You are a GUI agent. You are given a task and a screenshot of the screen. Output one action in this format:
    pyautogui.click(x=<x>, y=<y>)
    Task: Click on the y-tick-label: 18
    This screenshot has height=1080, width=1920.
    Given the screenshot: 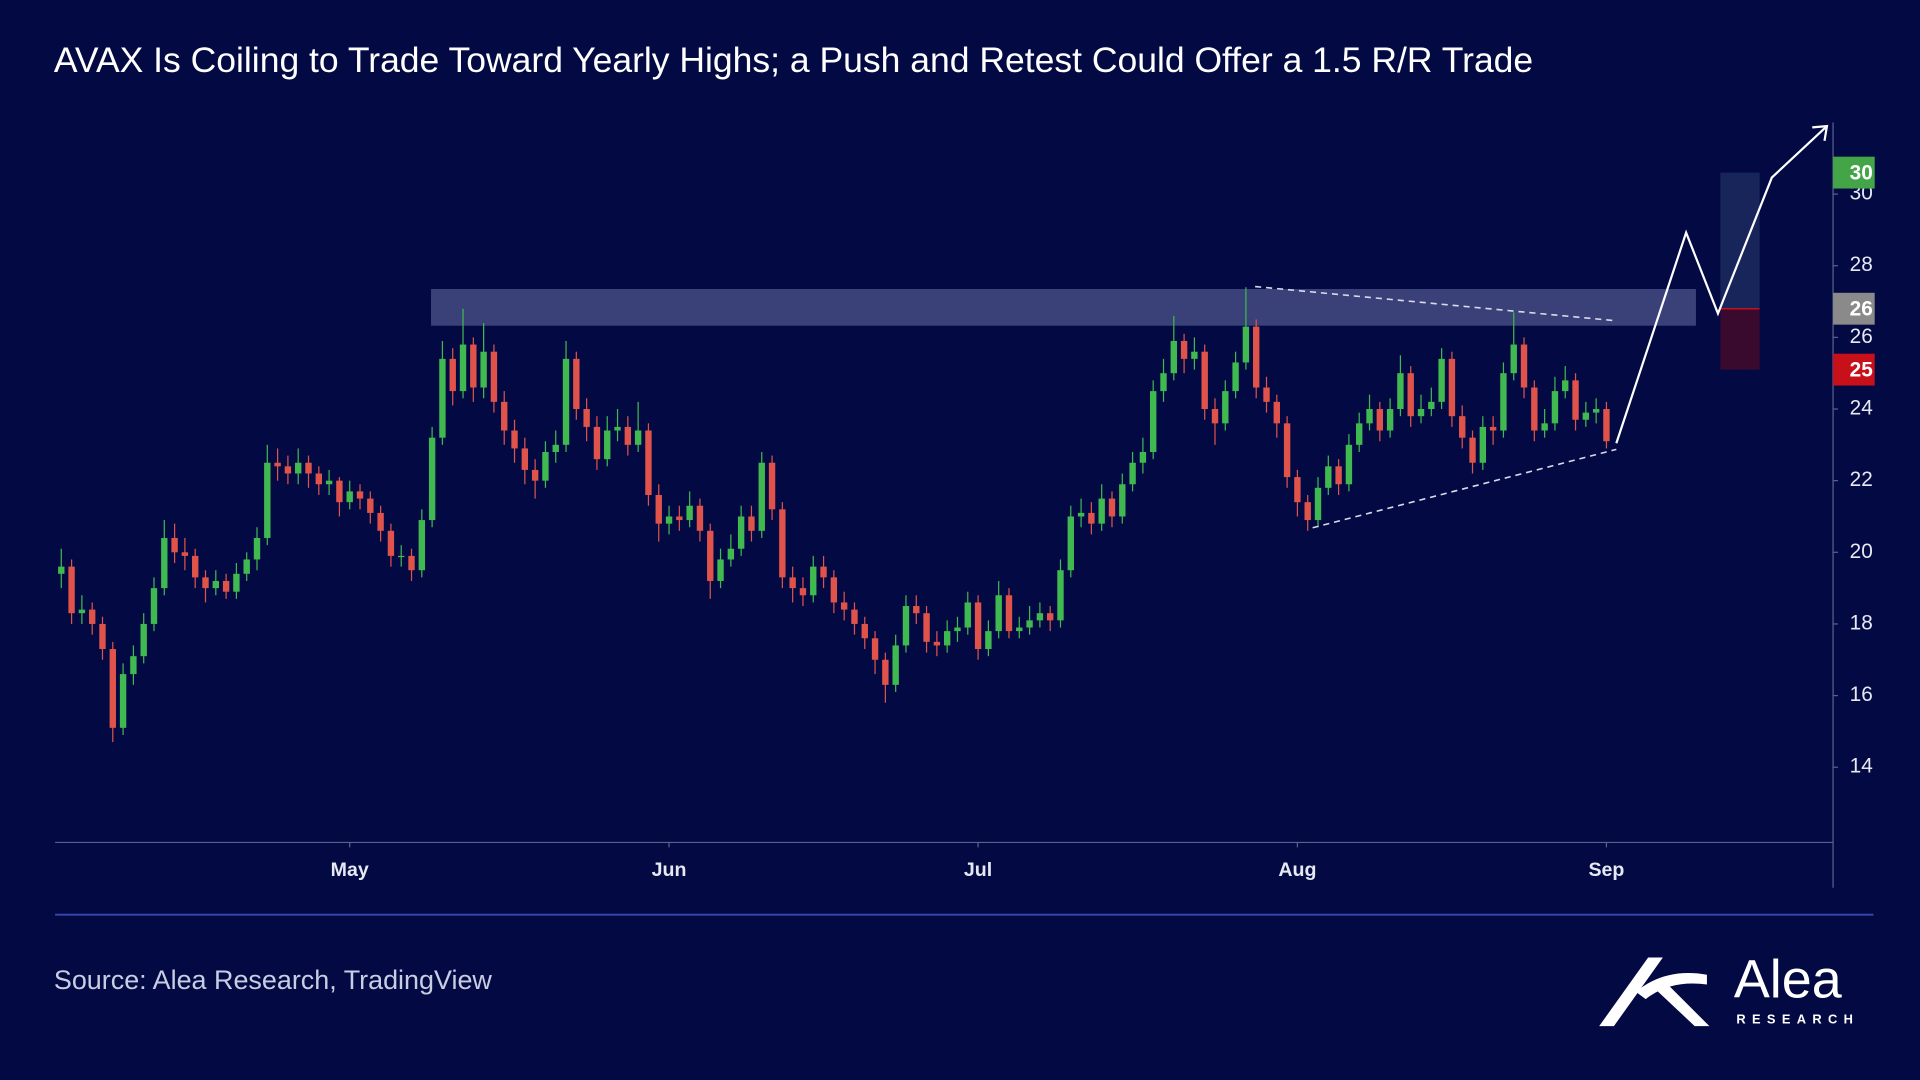 What is the action you would take?
    pyautogui.click(x=1861, y=622)
    